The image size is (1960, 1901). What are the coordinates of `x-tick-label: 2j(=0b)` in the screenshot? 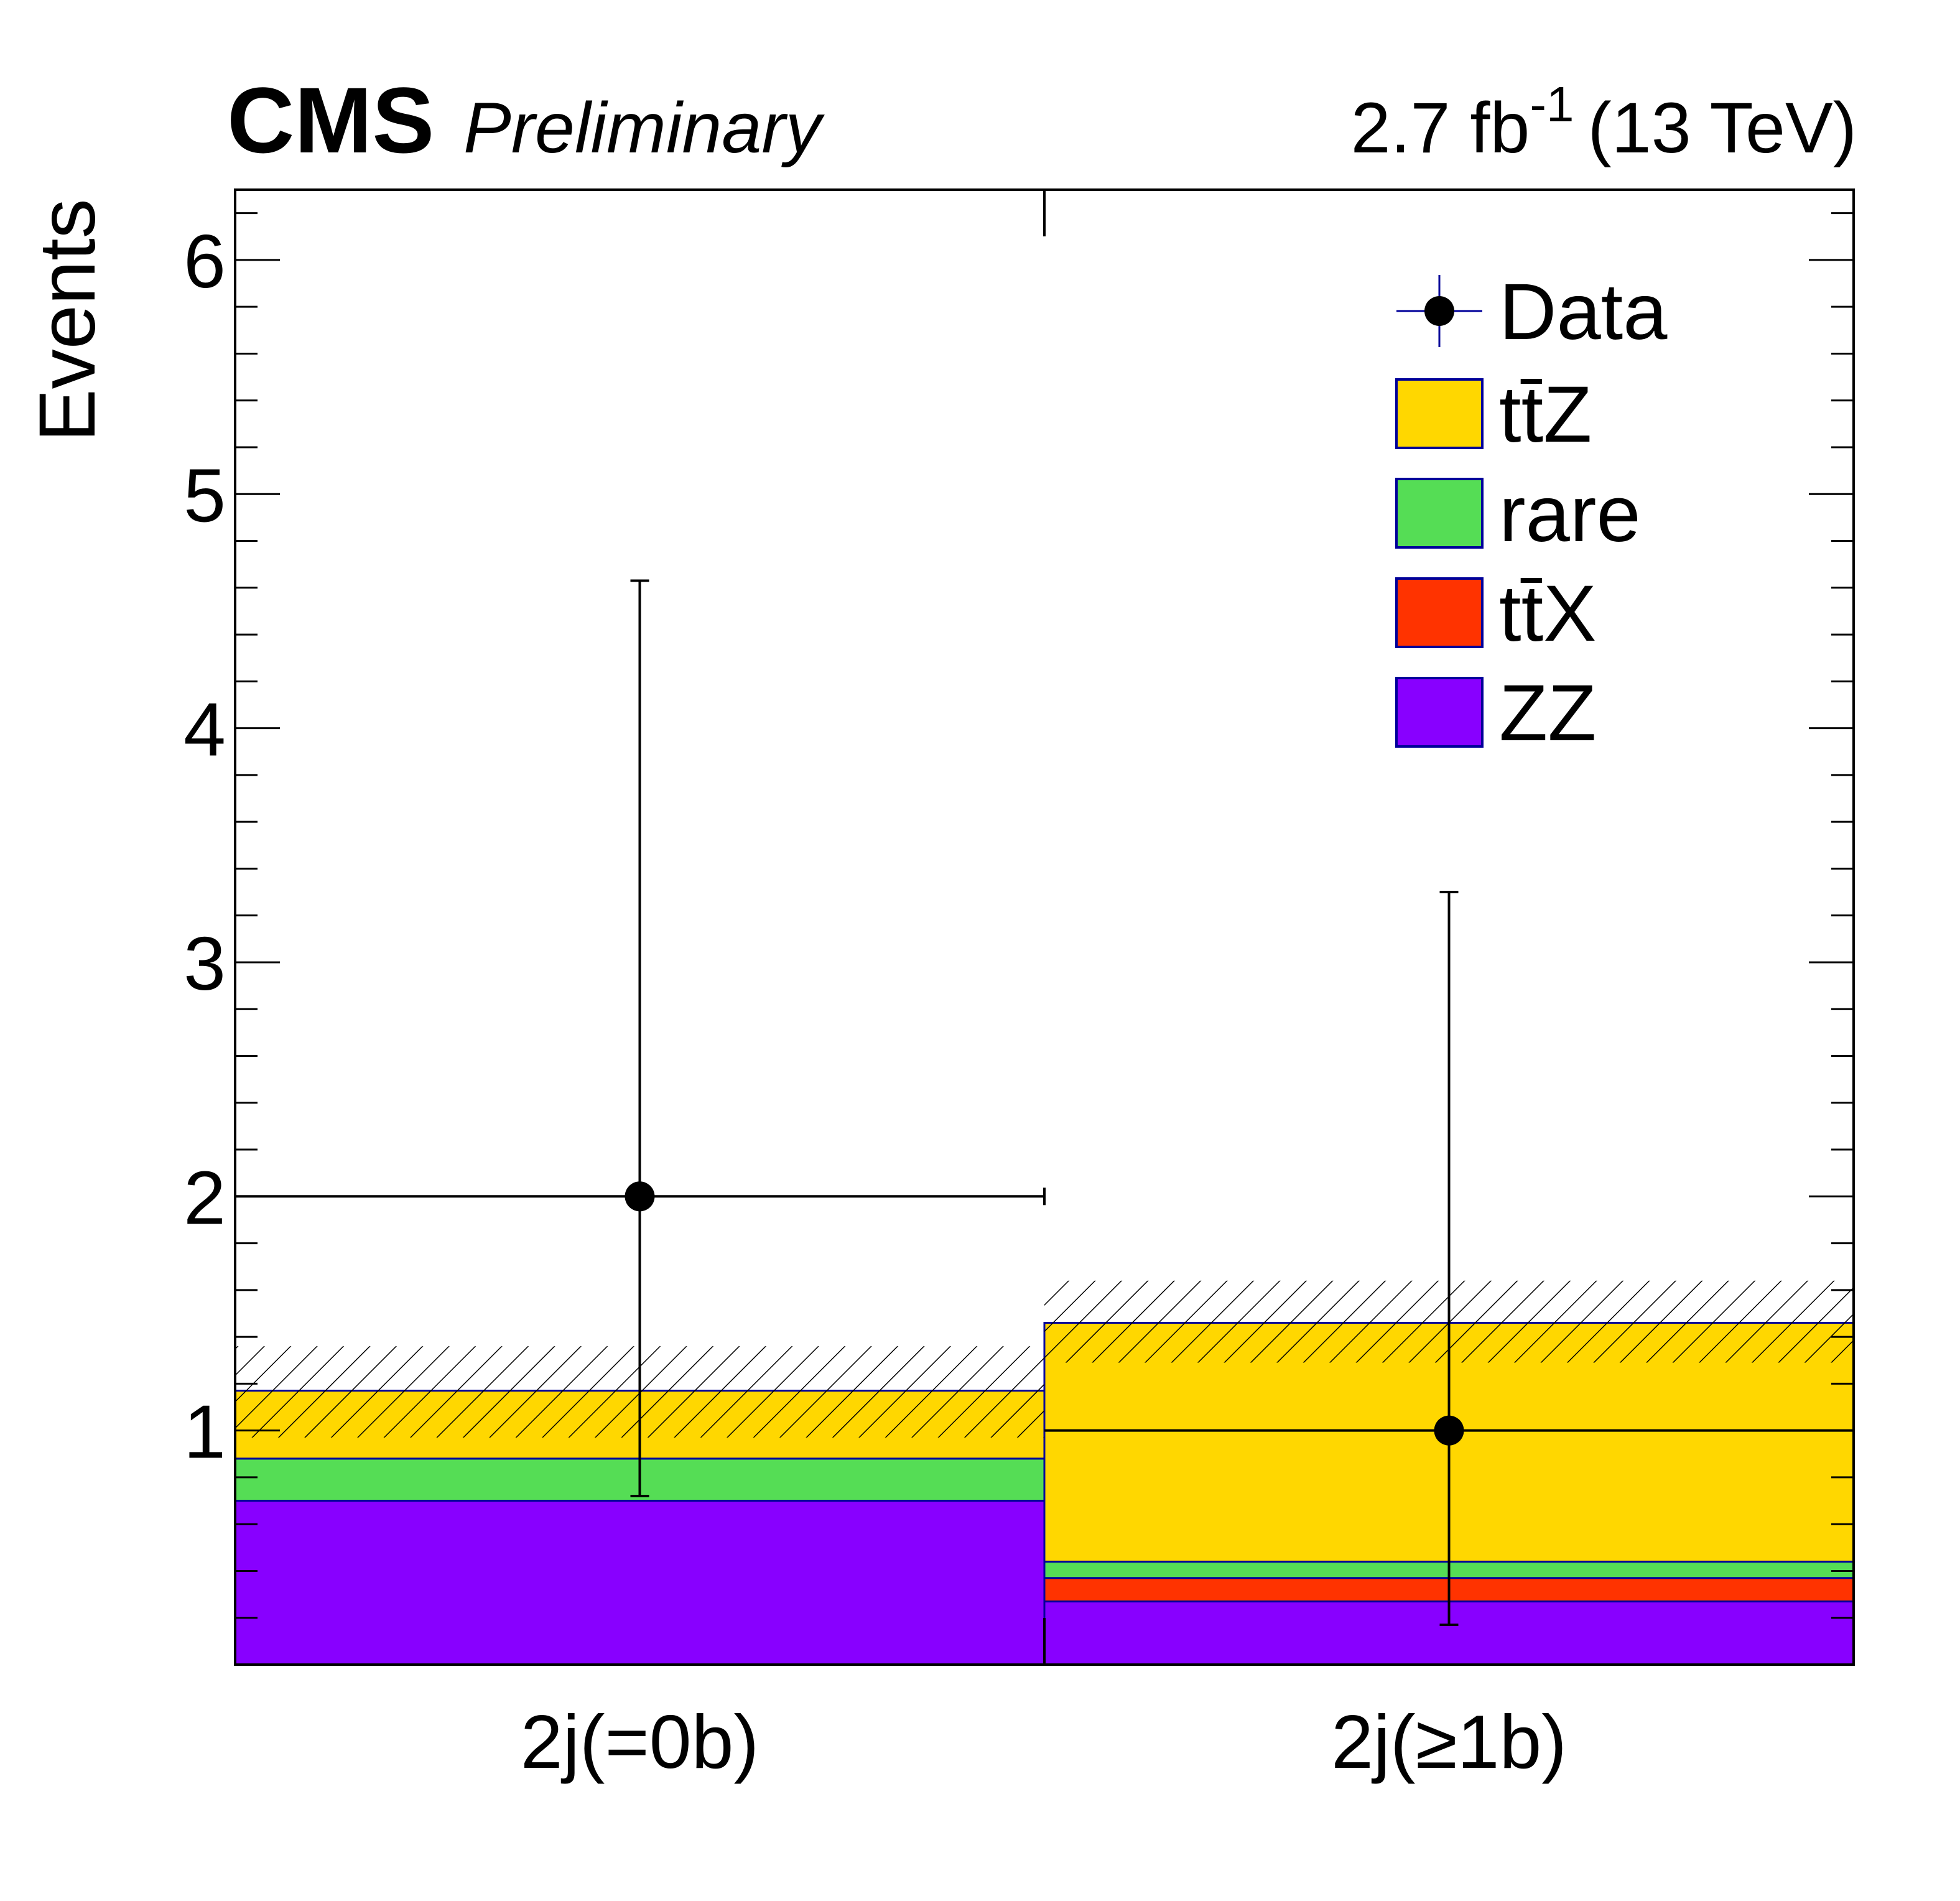 It's located at (640, 1741).